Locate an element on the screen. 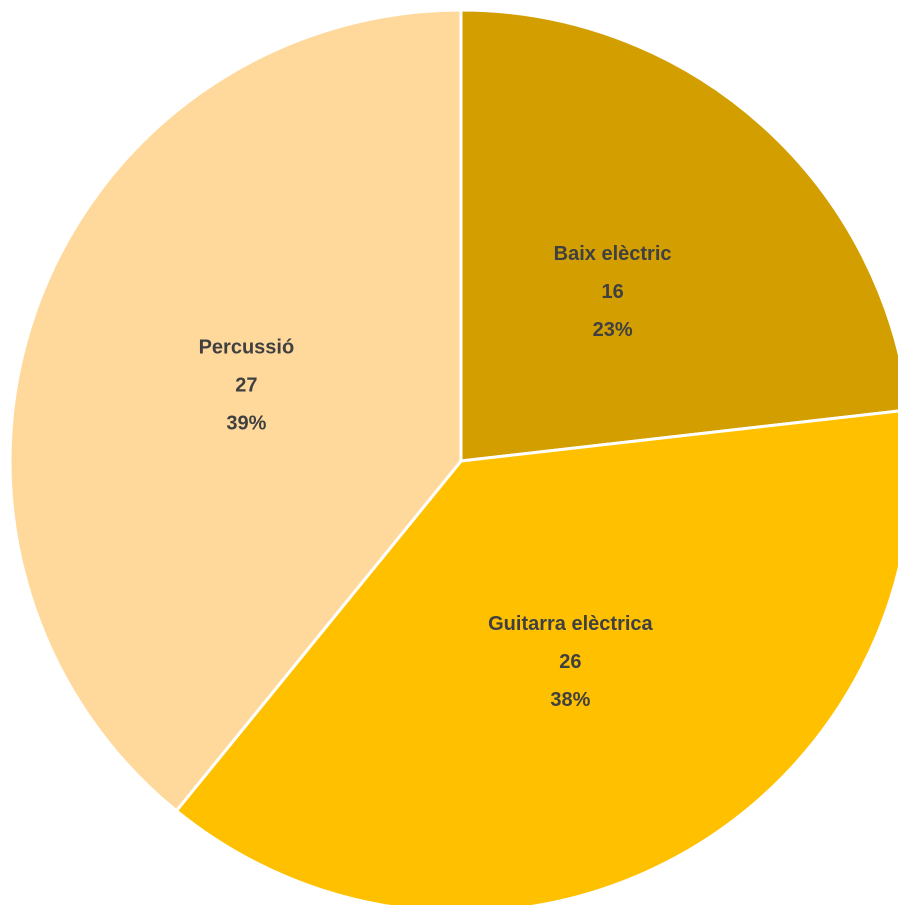  pie-label-value-0: 16 is located at coordinates (612, 292).